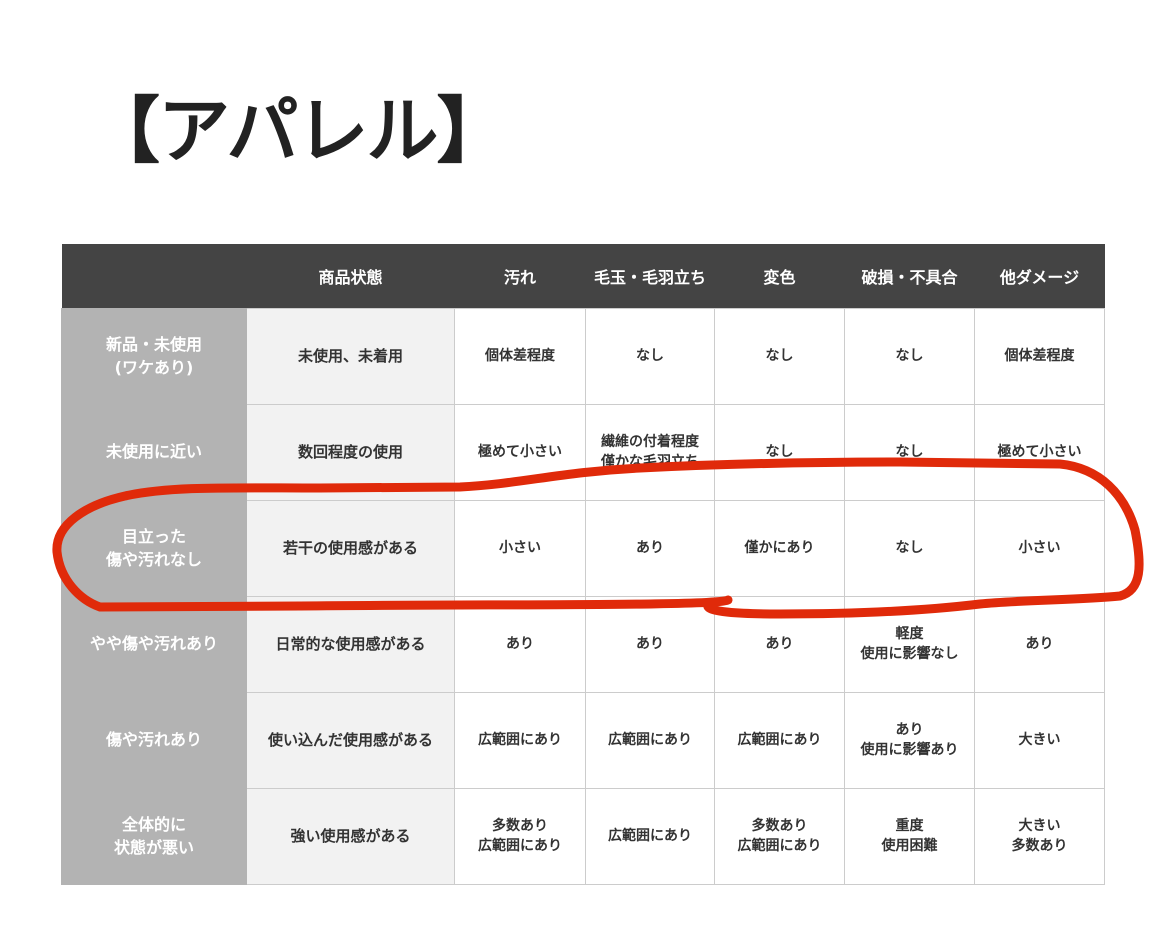  I want to click on column-header: 商品状態, so click(350, 276).